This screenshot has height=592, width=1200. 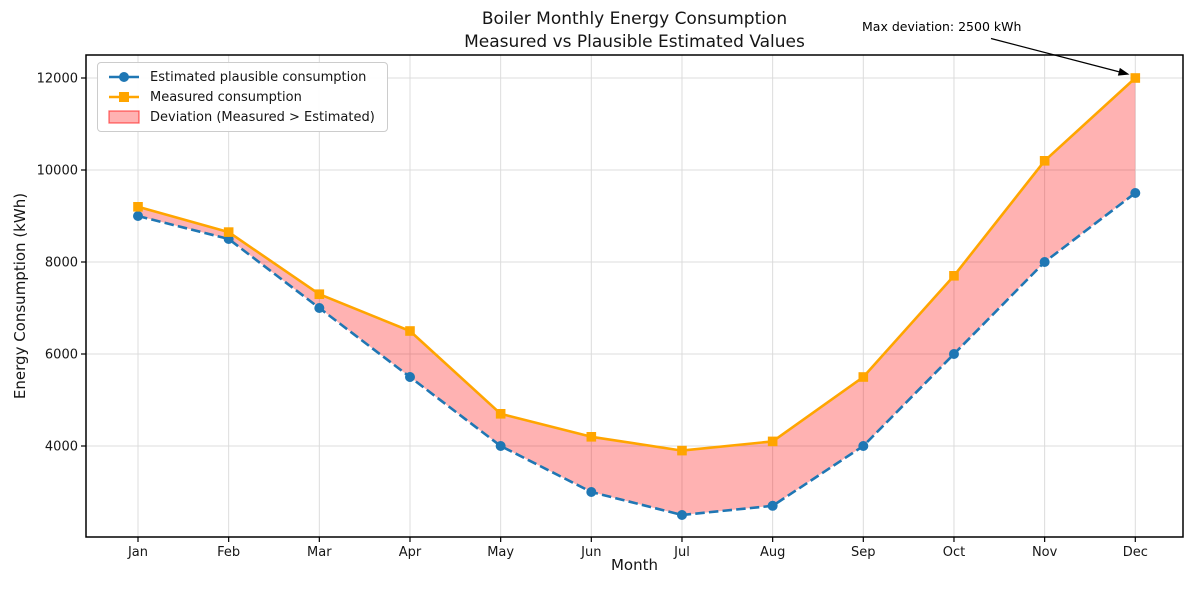 I want to click on annotation-arrowhead-icon, so click(x=1123, y=71).